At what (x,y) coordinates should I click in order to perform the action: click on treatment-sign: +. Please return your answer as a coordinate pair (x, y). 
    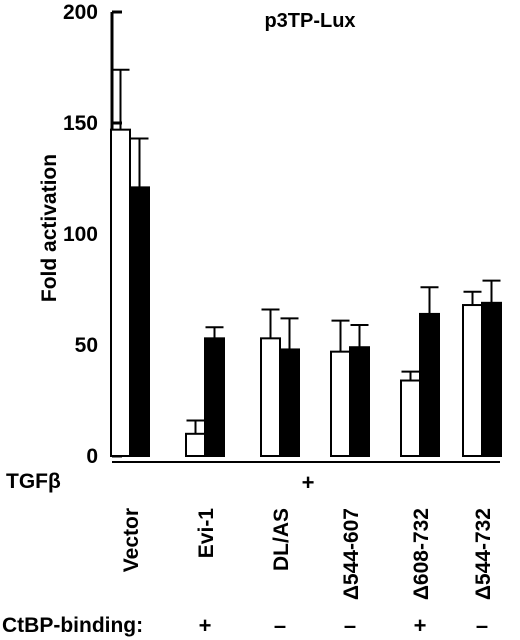
    Looking at the image, I should click on (308, 482).